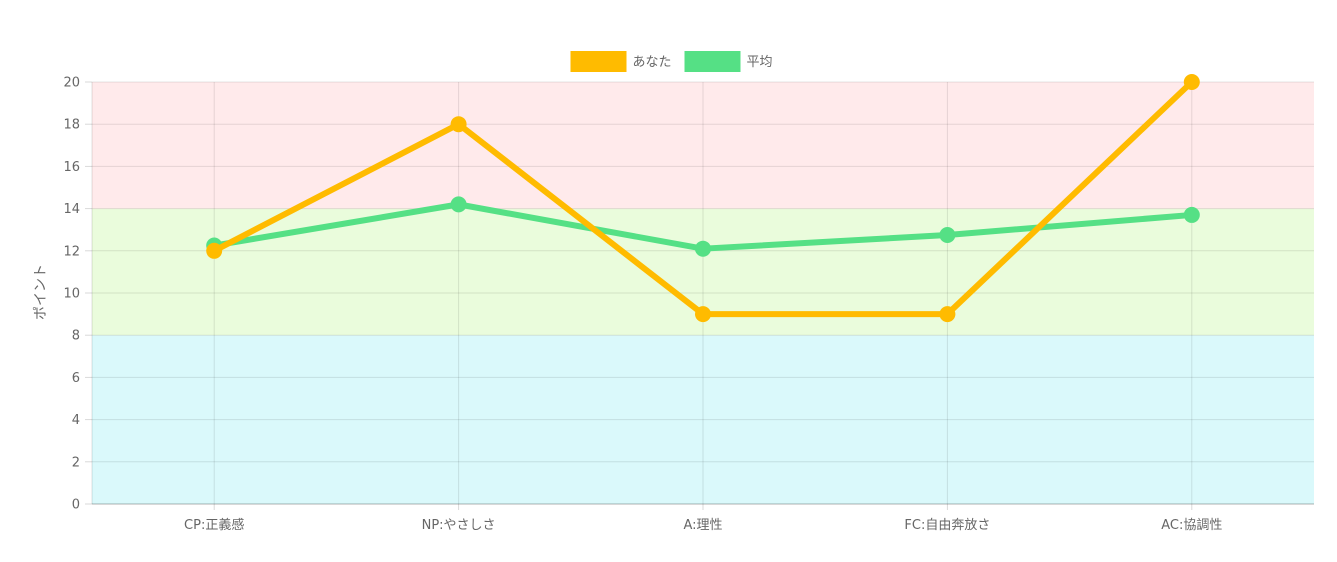  Describe the element at coordinates (76, 336) in the screenshot. I see `y-tick-label-4: 8` at that location.